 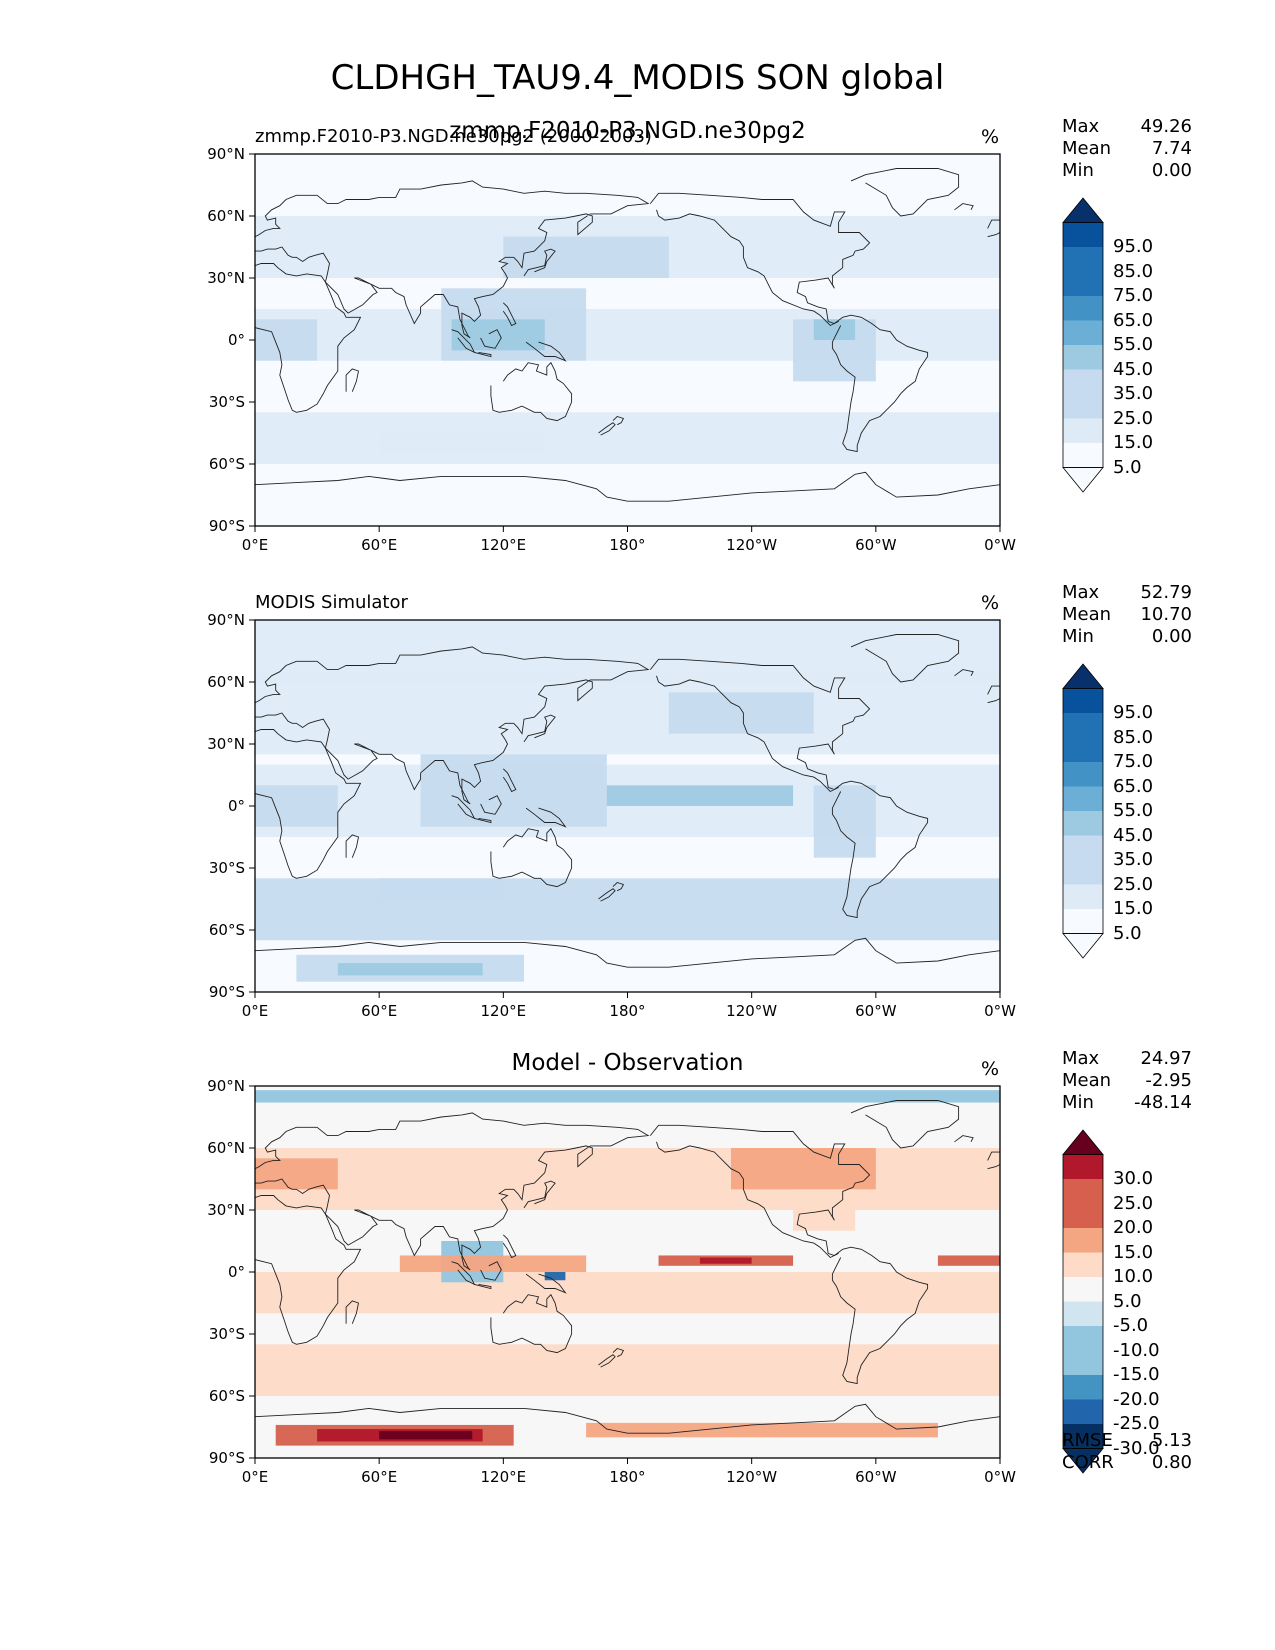 I want to click on stat-min-label: Min, so click(x=1078, y=636).